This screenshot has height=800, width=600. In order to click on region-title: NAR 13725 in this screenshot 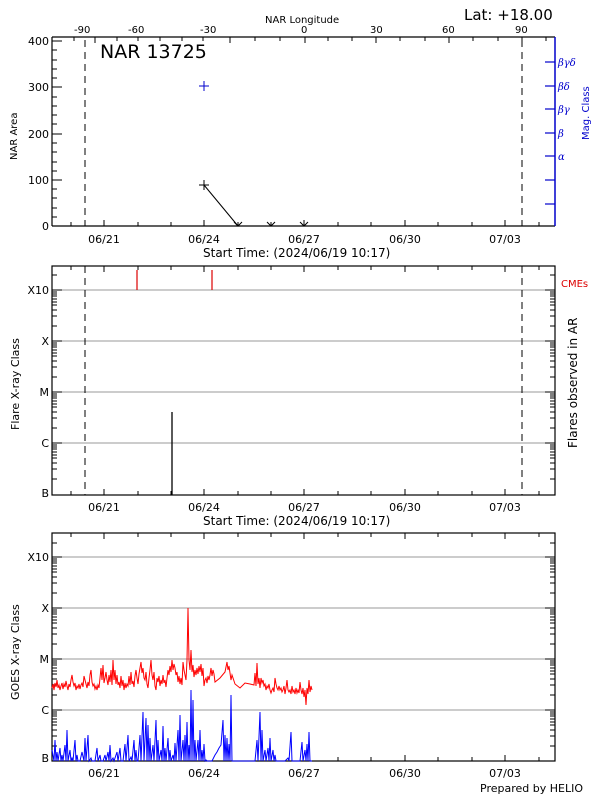, I will do `click(153, 52)`.